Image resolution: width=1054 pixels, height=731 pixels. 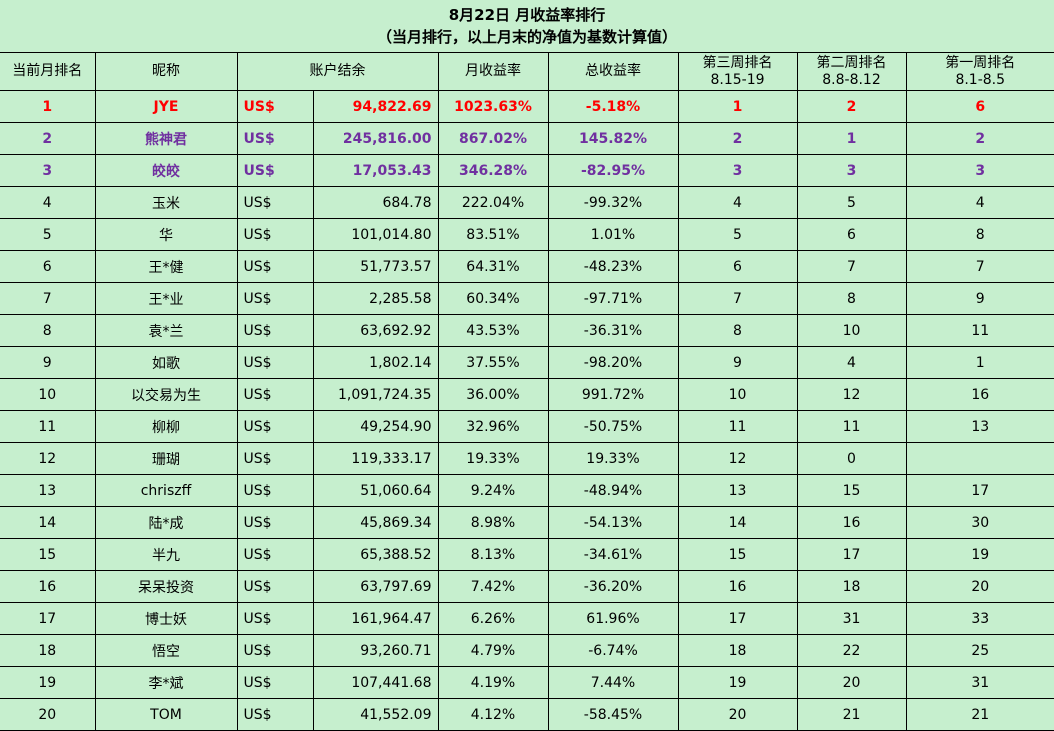 What do you see at coordinates (737, 234) in the screenshot?
I see `week3-rank-cell: 5` at bounding box center [737, 234].